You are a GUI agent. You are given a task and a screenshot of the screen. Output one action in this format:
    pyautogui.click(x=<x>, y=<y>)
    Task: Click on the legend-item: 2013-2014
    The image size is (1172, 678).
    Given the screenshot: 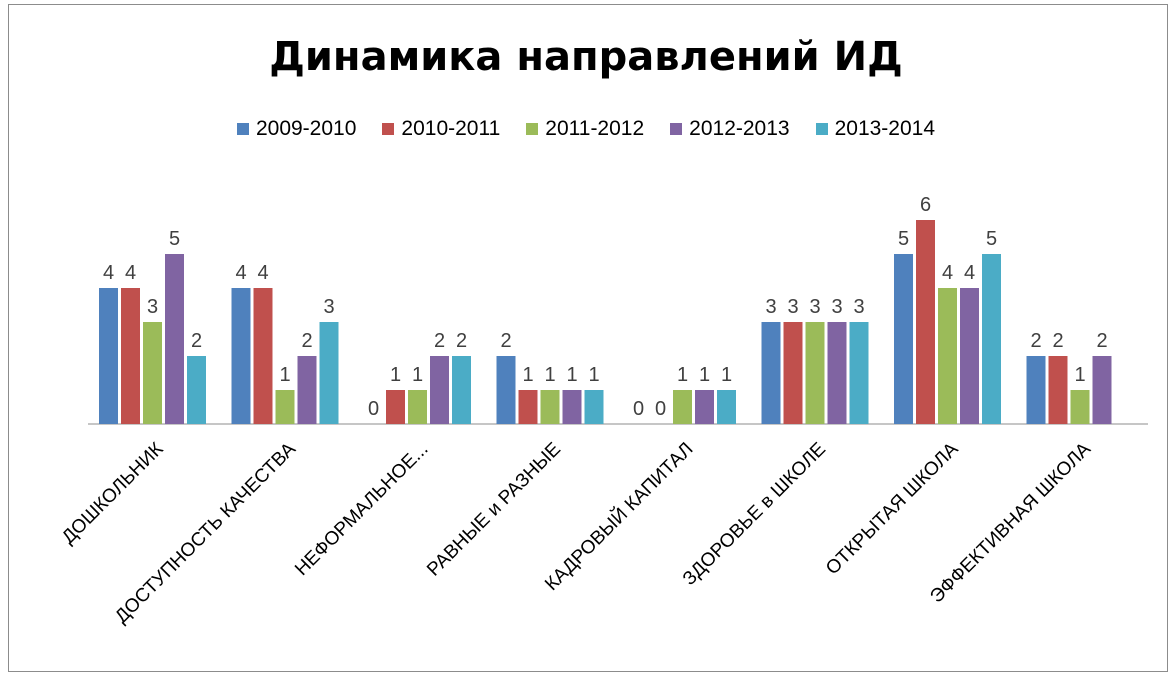 What is the action you would take?
    pyautogui.click(x=875, y=129)
    